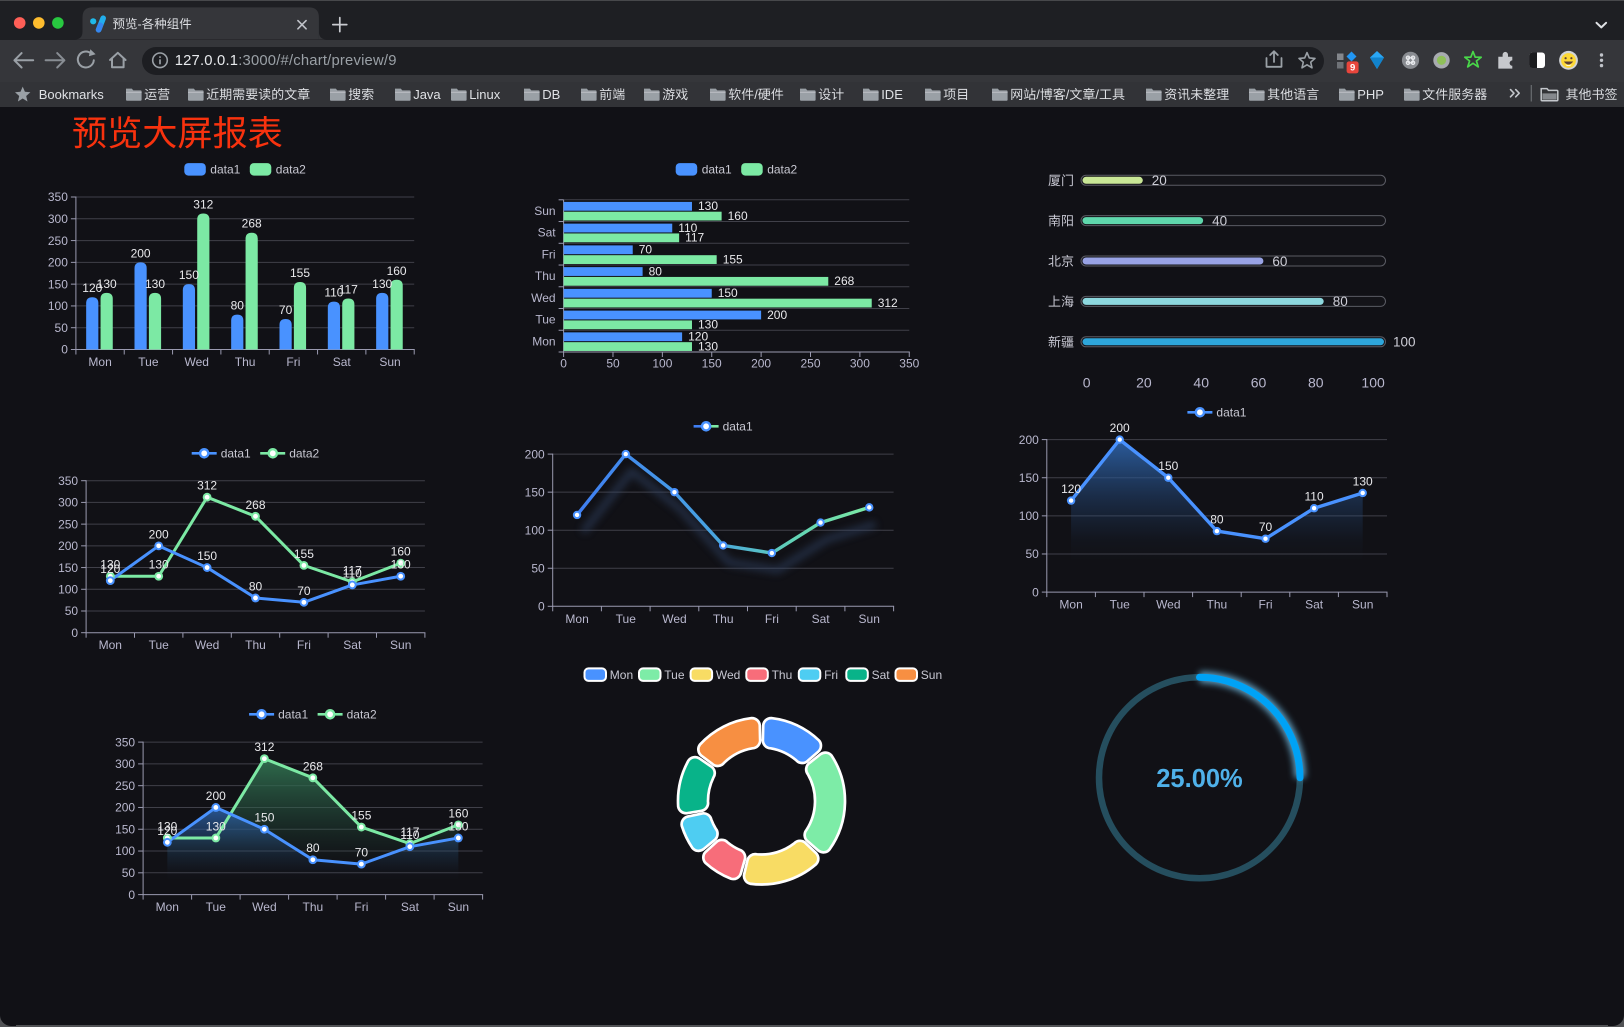 The width and height of the screenshot is (1624, 1027). What do you see at coordinates (1035, 592) in the screenshot?
I see `svg-text: 0` at bounding box center [1035, 592].